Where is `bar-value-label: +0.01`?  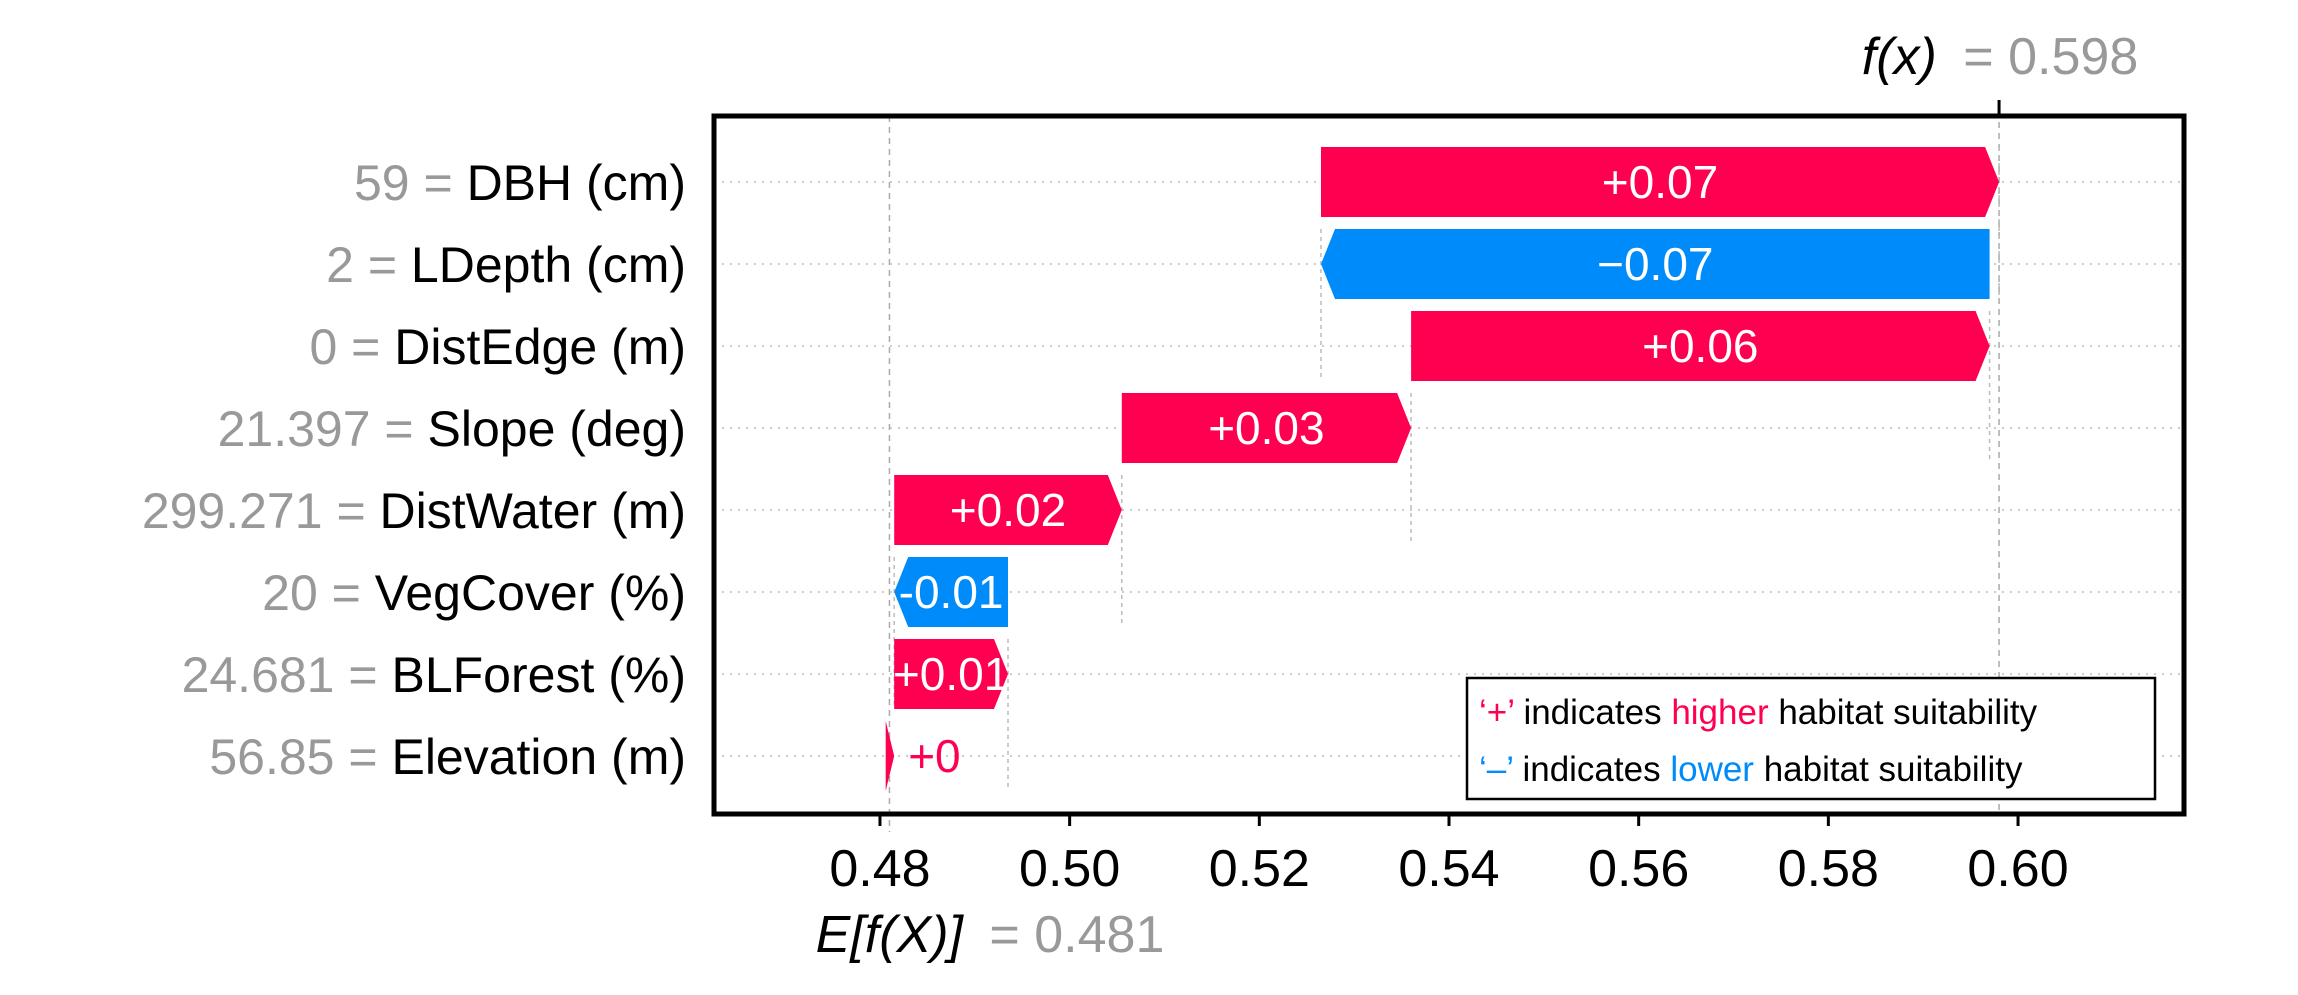 bar-value-label: +0.01 is located at coordinates (951, 674).